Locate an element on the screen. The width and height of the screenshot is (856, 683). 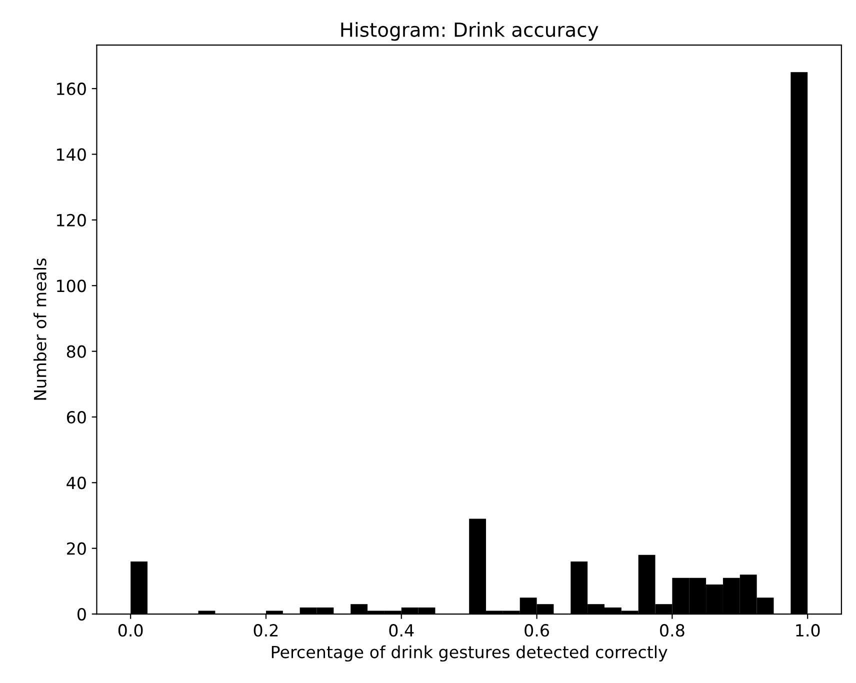
y-tick-label: 160 is located at coordinates (71, 89).